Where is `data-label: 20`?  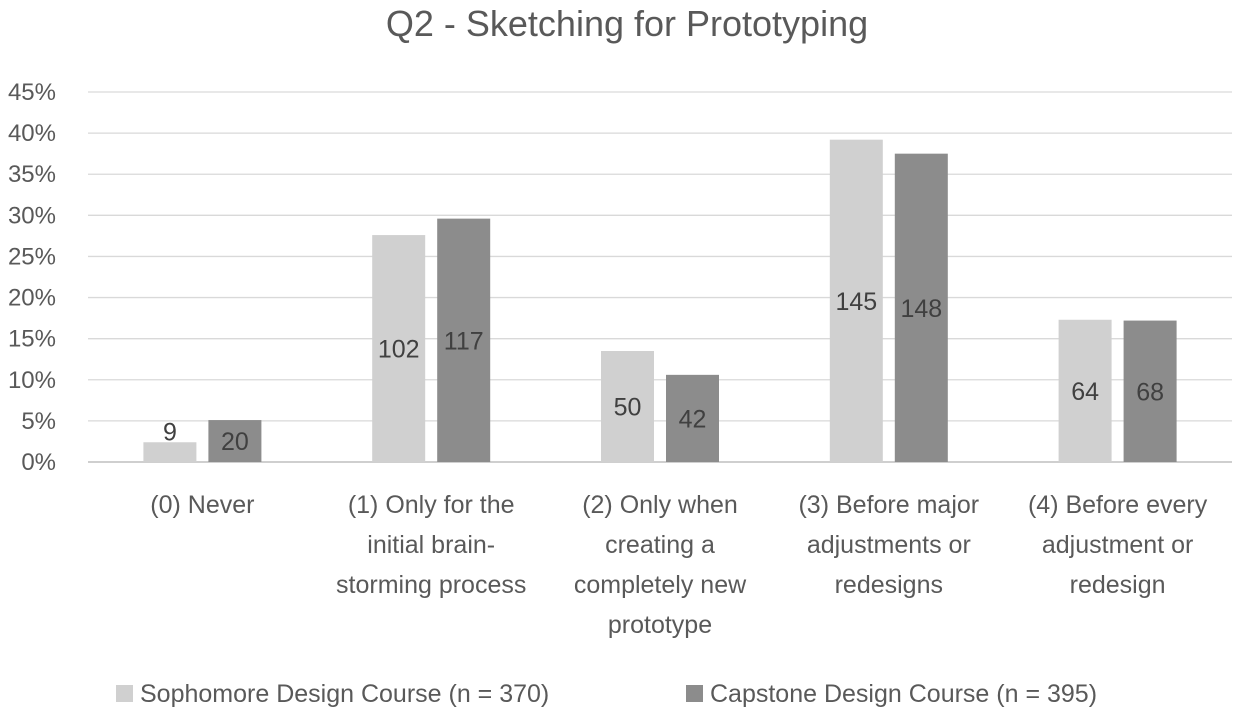
data-label: 20 is located at coordinates (235, 442).